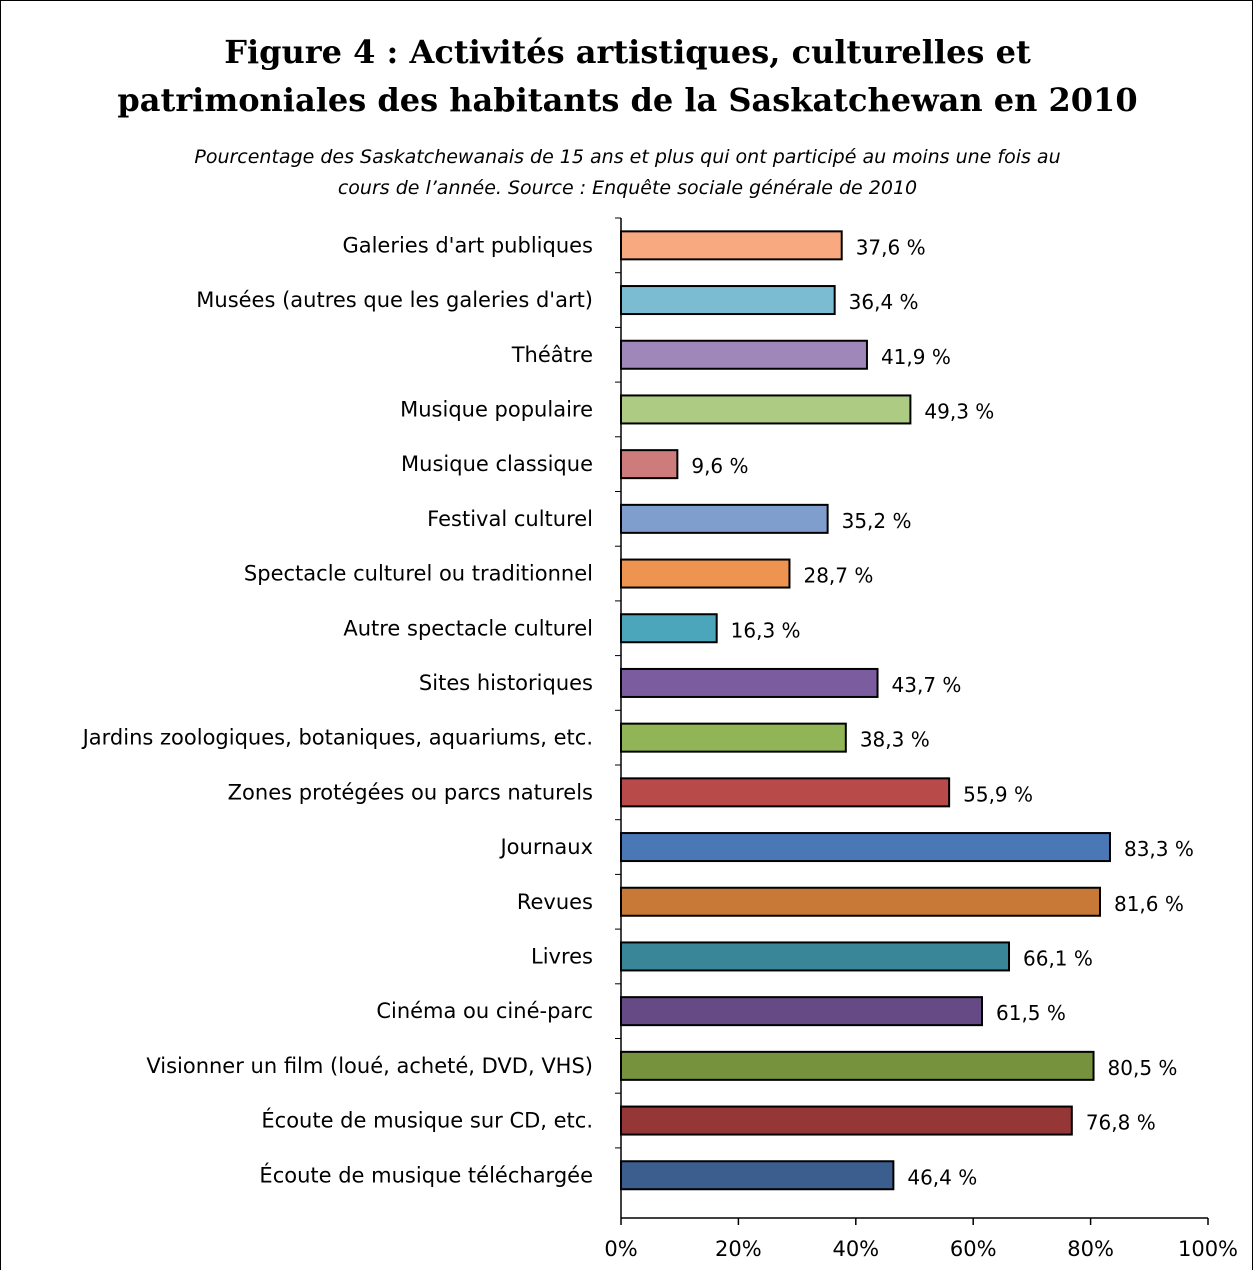 The width and height of the screenshot is (1255, 1272). What do you see at coordinates (927, 685) in the screenshot?
I see `data-label: 43,7 %` at bounding box center [927, 685].